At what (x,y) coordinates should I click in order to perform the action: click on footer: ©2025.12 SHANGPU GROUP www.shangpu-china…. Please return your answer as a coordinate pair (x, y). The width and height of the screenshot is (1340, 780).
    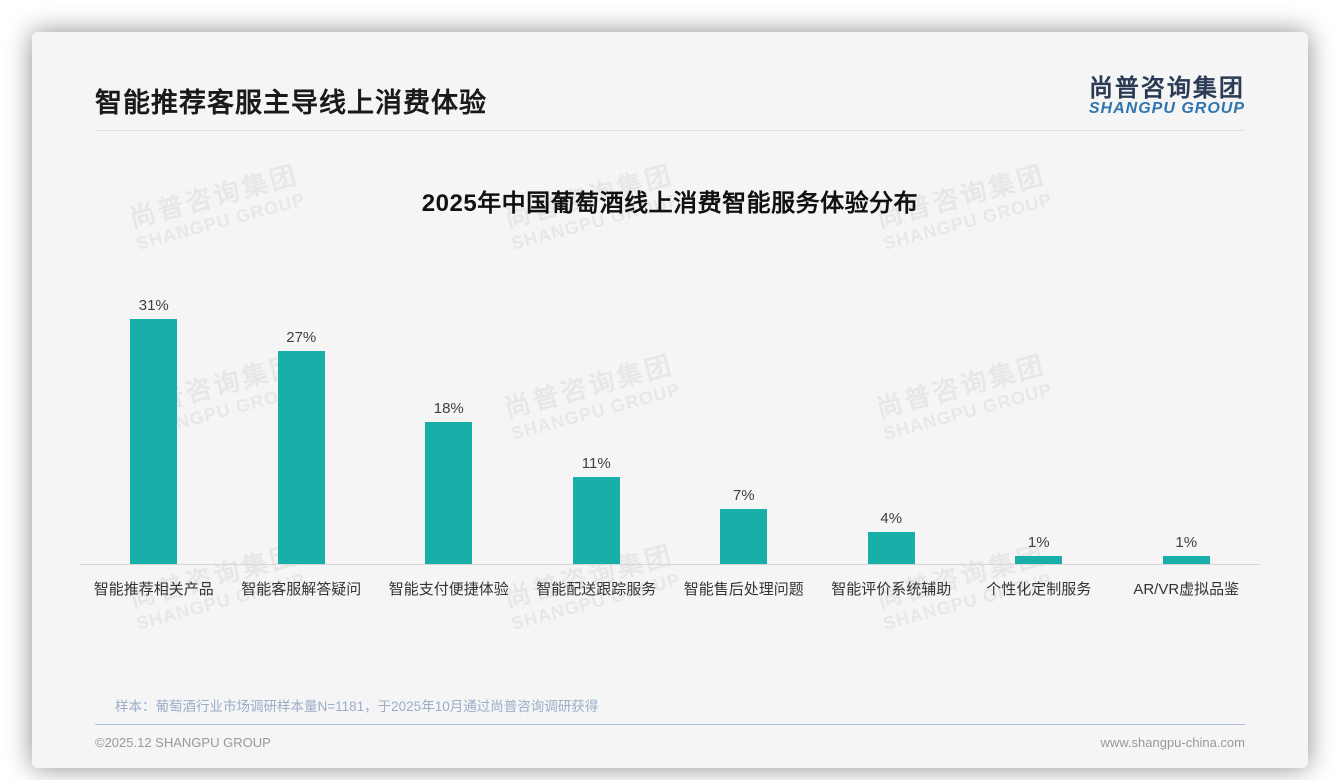
    Looking at the image, I should click on (670, 742).